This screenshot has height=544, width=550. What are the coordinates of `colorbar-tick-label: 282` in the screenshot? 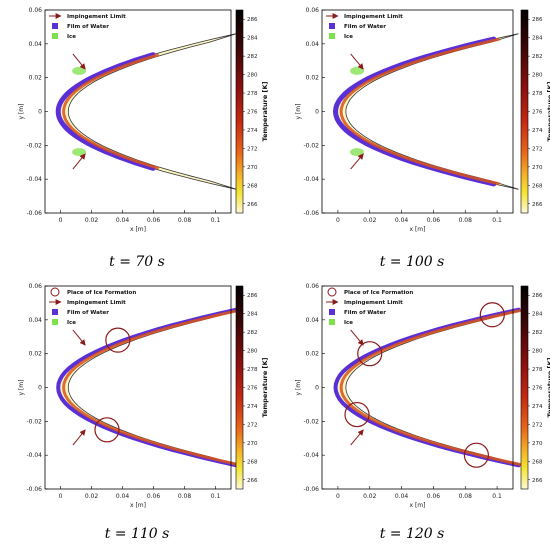 It's located at (537, 57).